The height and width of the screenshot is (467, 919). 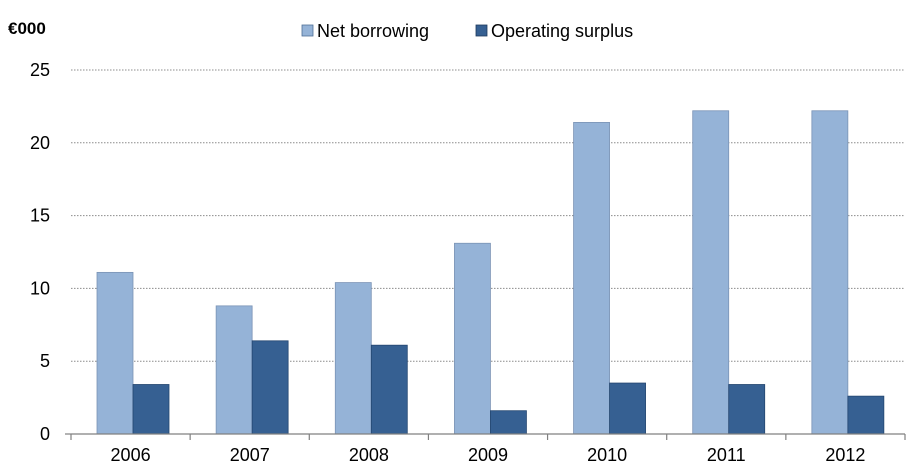 What do you see at coordinates (40, 252) in the screenshot?
I see `y-axis-tick-labels: 0 5 10 15 20 25` at bounding box center [40, 252].